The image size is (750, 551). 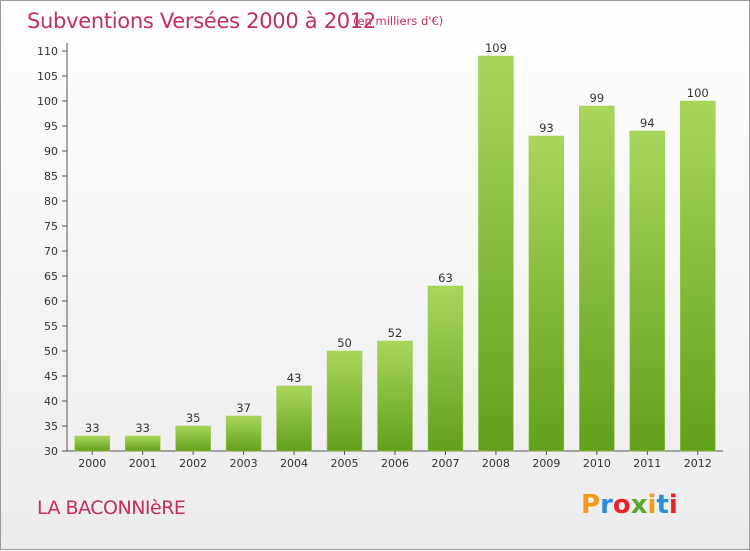 I want to click on x-tick-label: 2009, so click(x=546, y=463).